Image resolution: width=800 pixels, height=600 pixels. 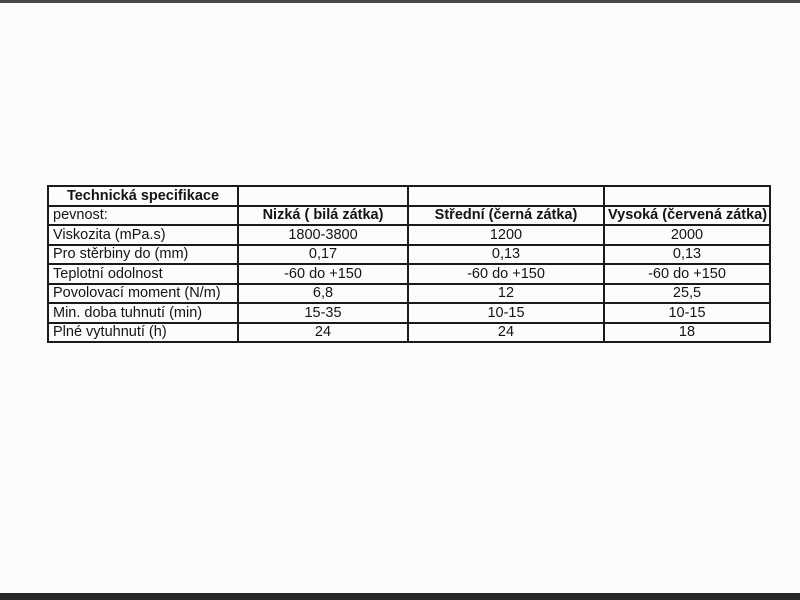 I want to click on column-header-high: Vysoká (červená zátka), so click(x=687, y=215).